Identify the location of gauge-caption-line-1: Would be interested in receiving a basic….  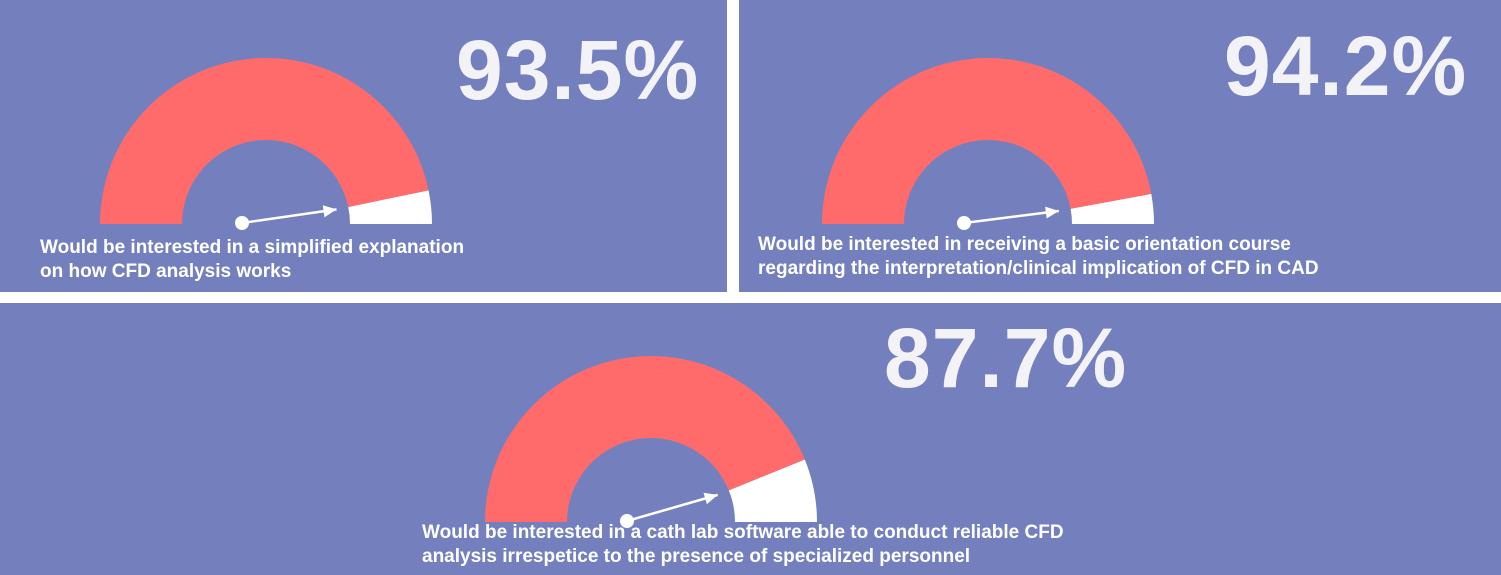
(1024, 244).